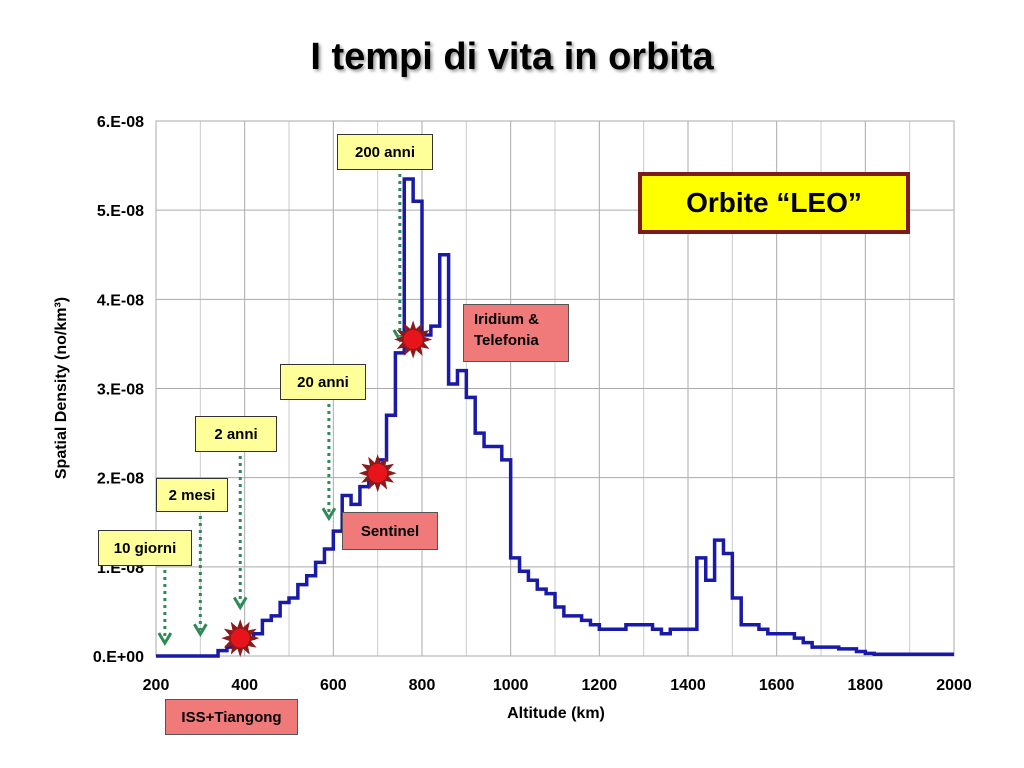  What do you see at coordinates (61, 388) in the screenshot?
I see `y-axis-label: Spatial Density (no/km³)` at bounding box center [61, 388].